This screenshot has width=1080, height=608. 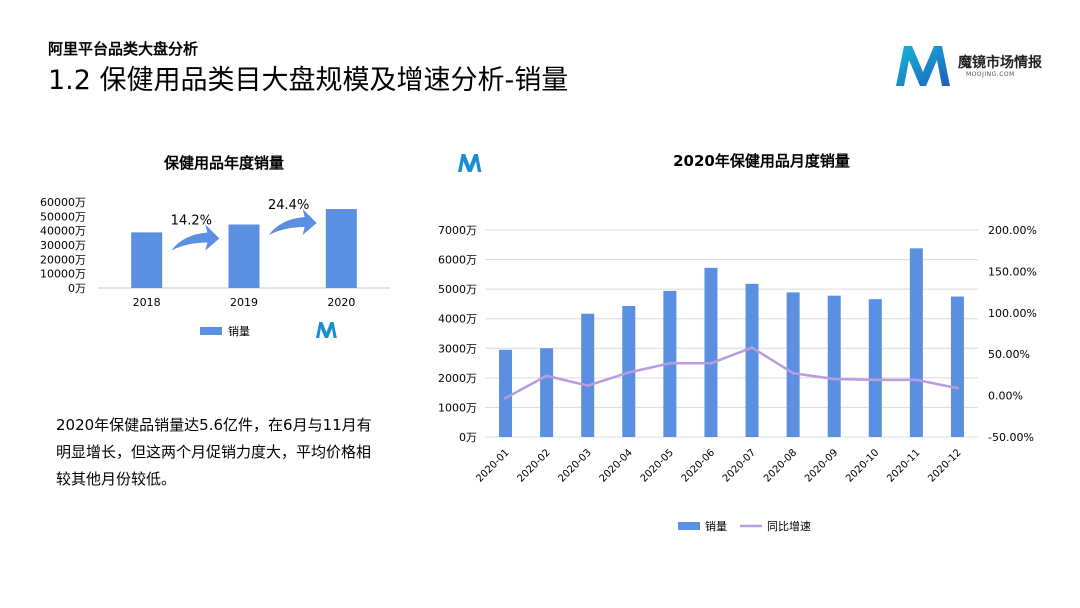 What do you see at coordinates (1000, 63) in the screenshot?
I see `brand-name: 魔镜市场情报` at bounding box center [1000, 63].